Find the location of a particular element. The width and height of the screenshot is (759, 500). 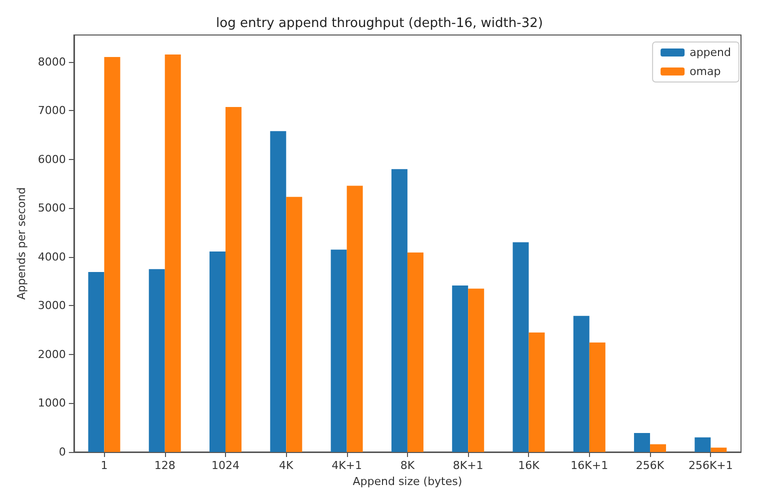

legend-label: append is located at coordinates (711, 52).